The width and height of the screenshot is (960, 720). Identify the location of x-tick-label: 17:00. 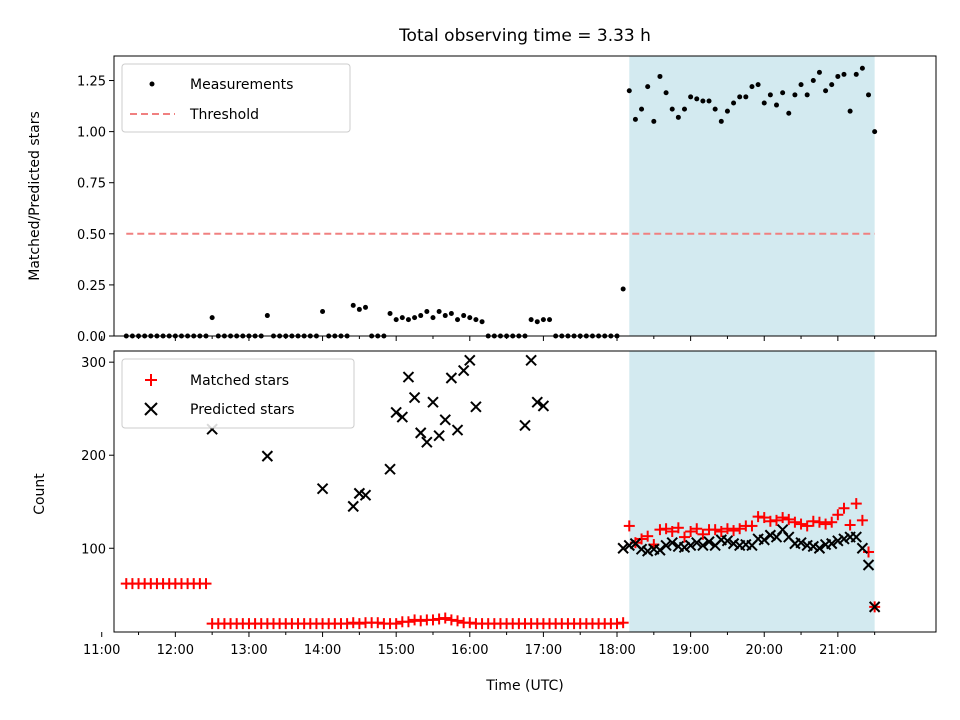
(543, 650).